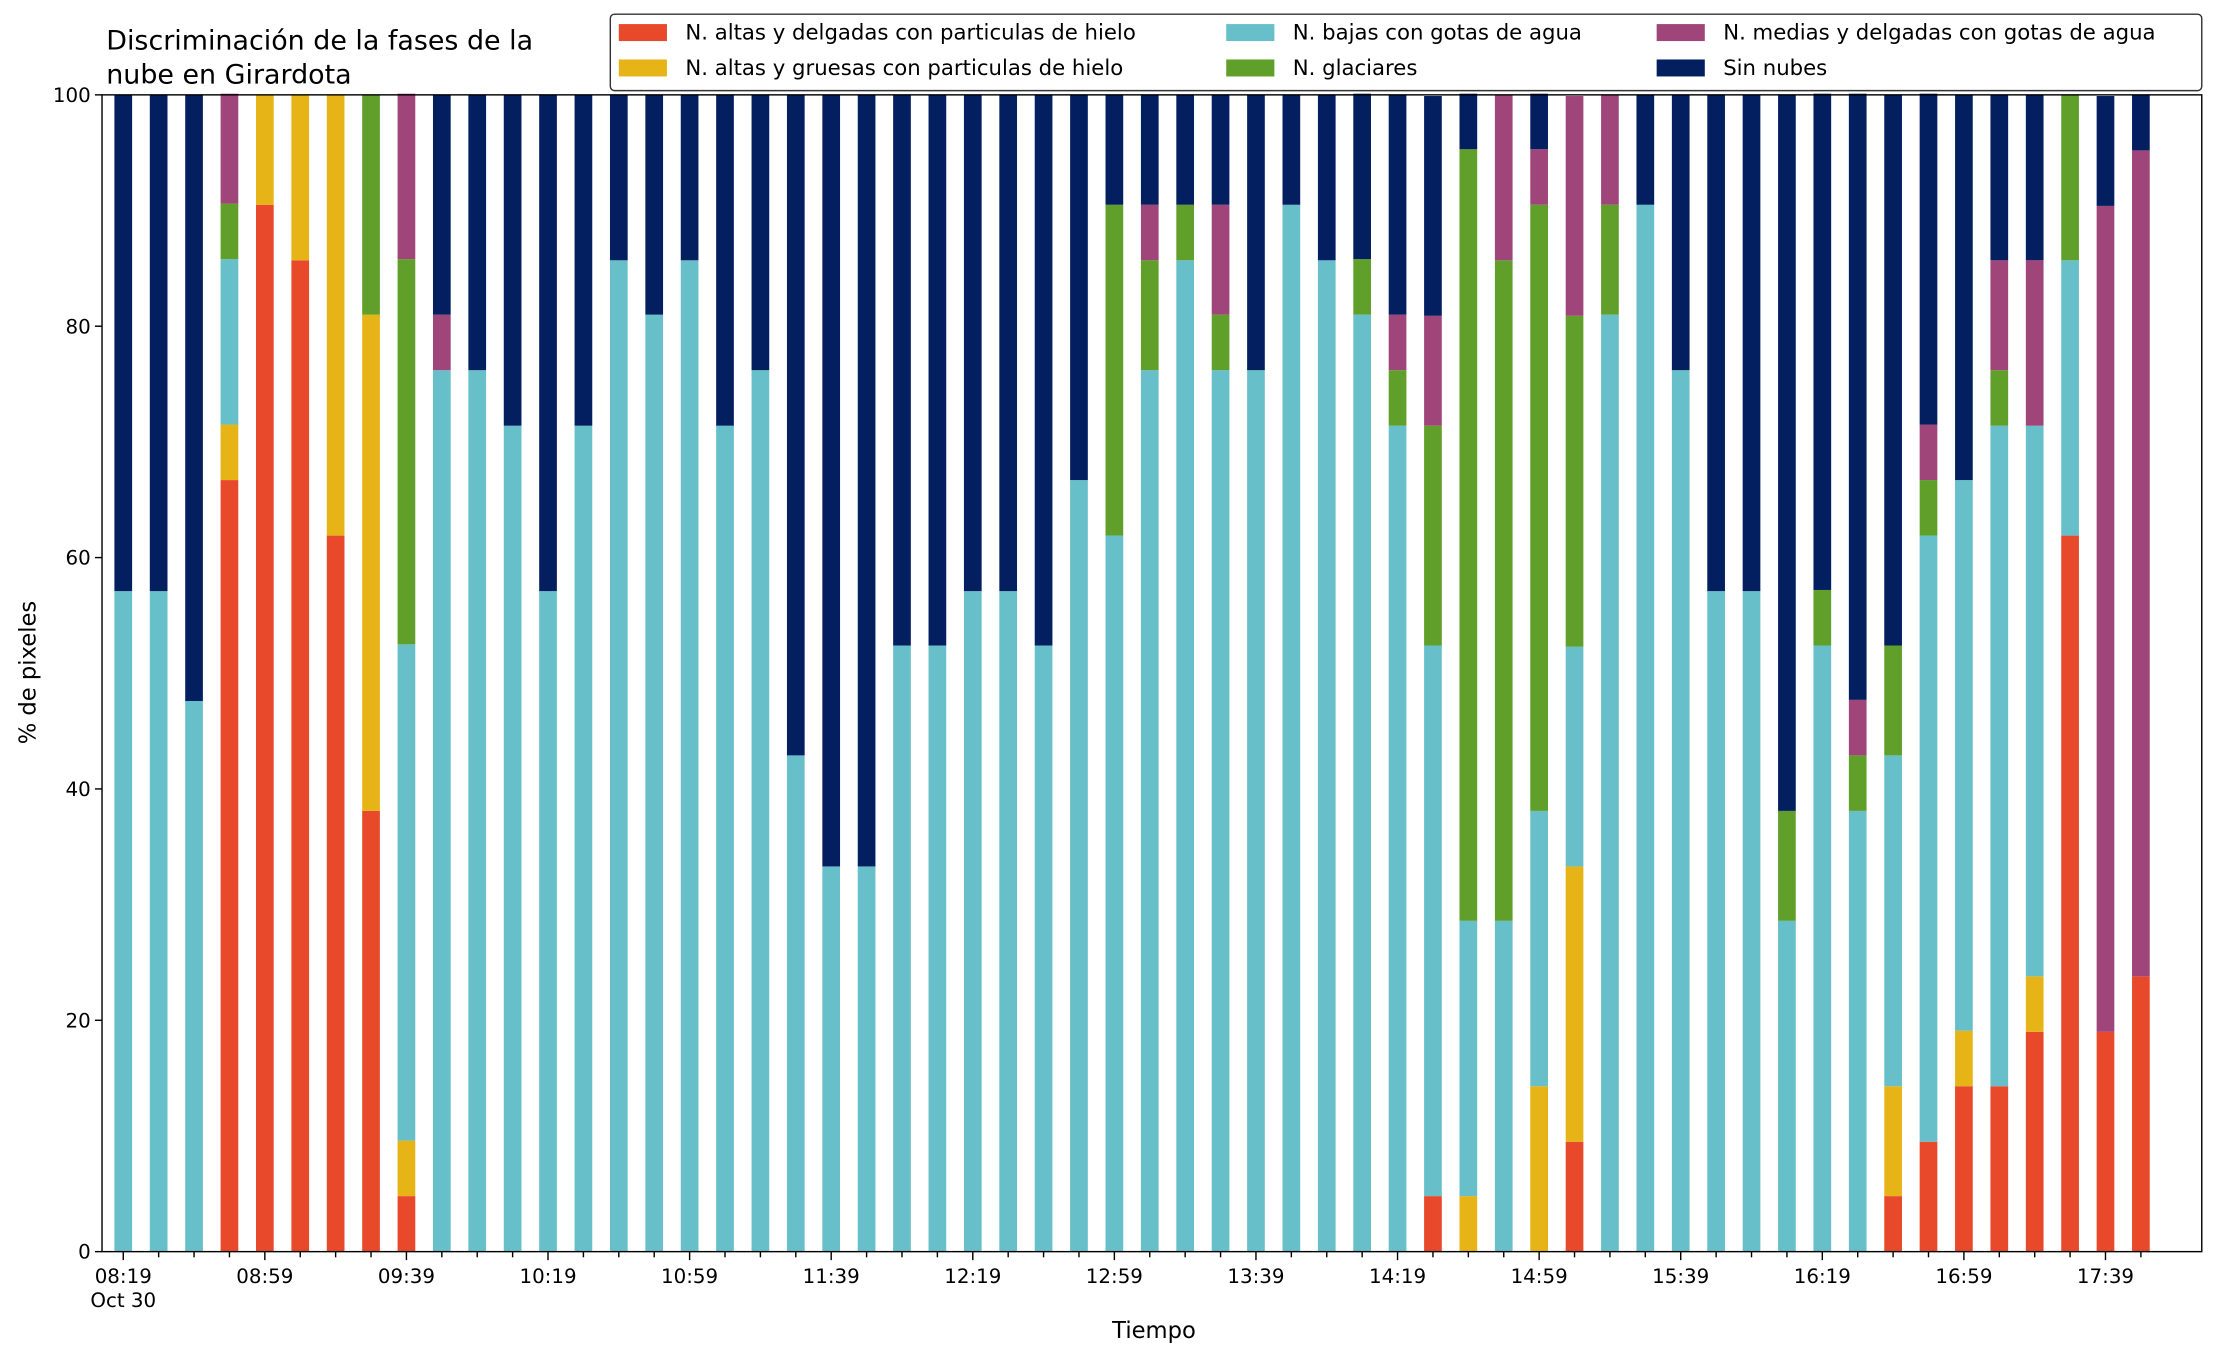 This screenshot has height=1355, width=2216. I want to click on legend-label: N. glaciares, so click(1355, 68).